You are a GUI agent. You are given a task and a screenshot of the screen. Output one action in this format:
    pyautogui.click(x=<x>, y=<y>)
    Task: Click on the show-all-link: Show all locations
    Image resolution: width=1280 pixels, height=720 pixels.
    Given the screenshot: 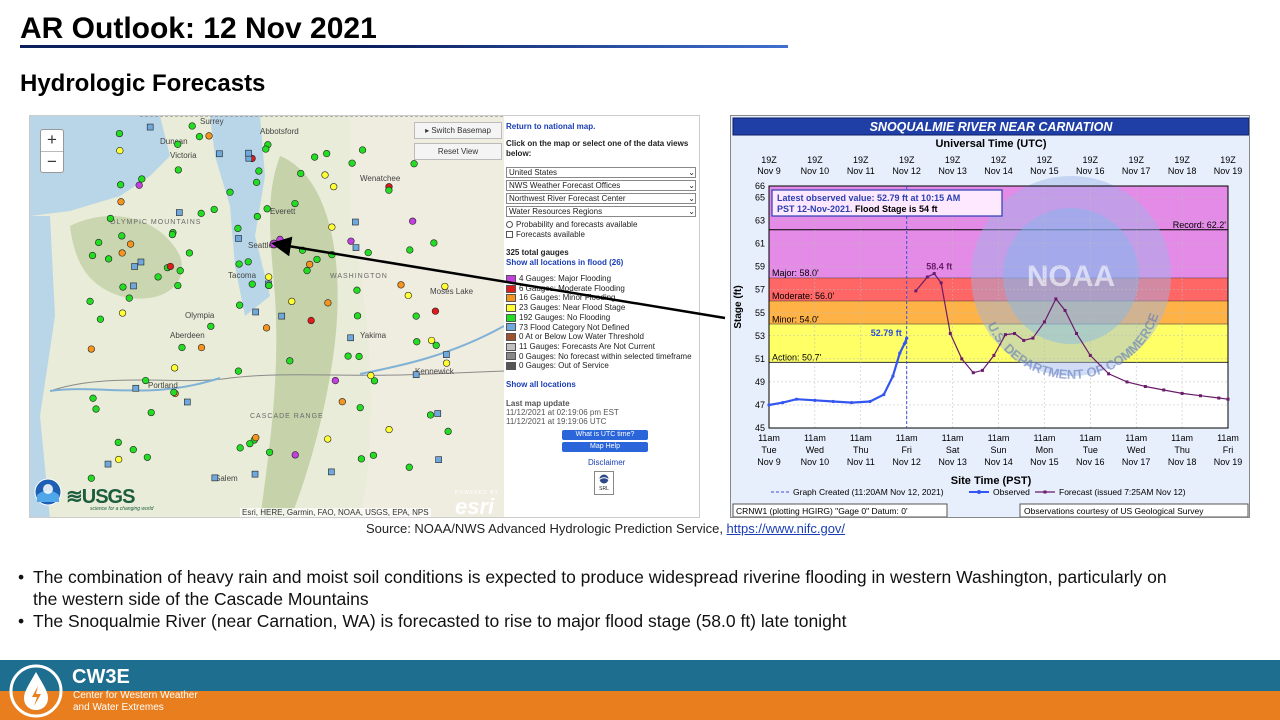 What is the action you would take?
    pyautogui.click(x=541, y=385)
    